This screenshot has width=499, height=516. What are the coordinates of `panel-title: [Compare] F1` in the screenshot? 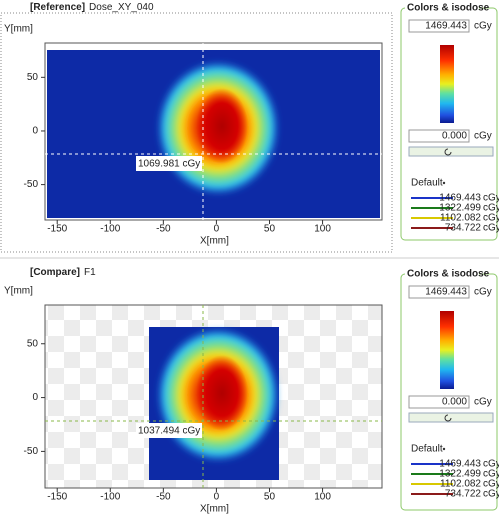 It's located at (63, 272).